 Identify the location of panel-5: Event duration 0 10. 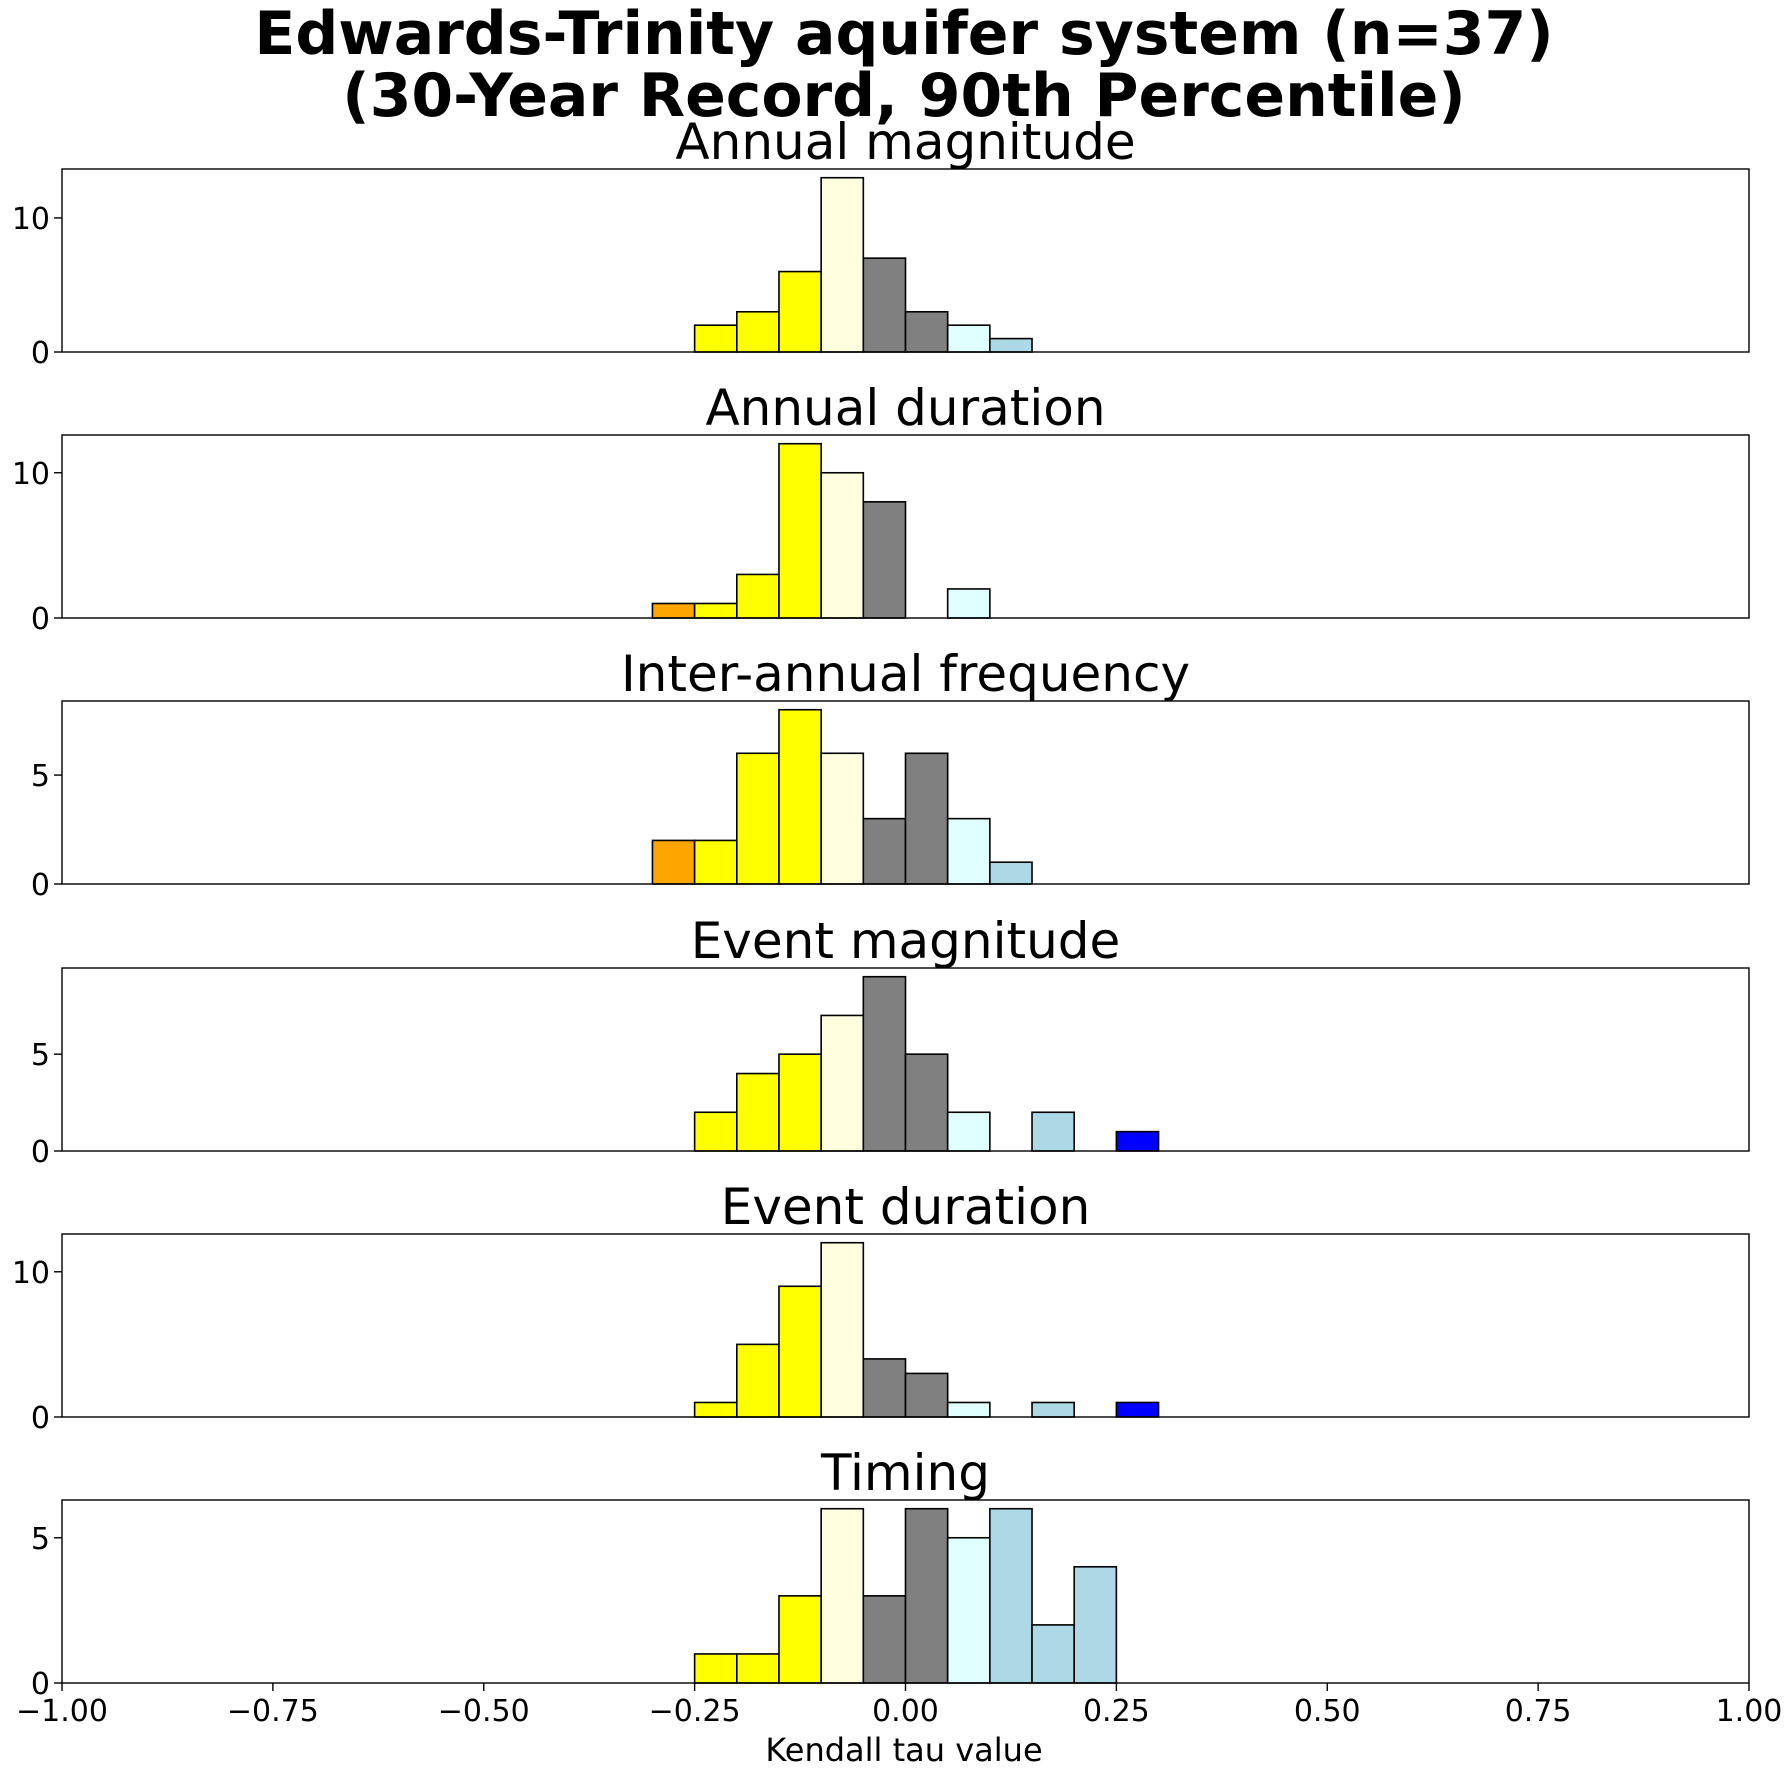
(881, 1307).